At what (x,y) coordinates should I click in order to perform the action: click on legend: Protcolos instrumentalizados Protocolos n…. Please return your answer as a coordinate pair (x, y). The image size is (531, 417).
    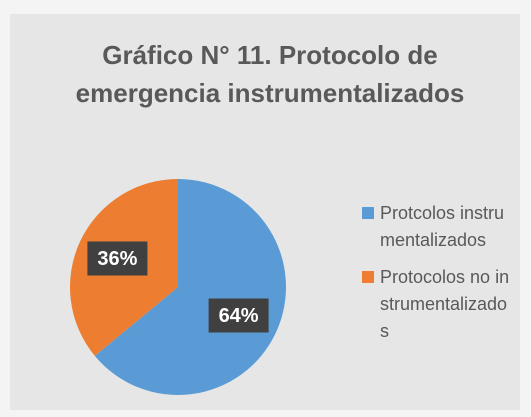
    Looking at the image, I should click on (442, 277).